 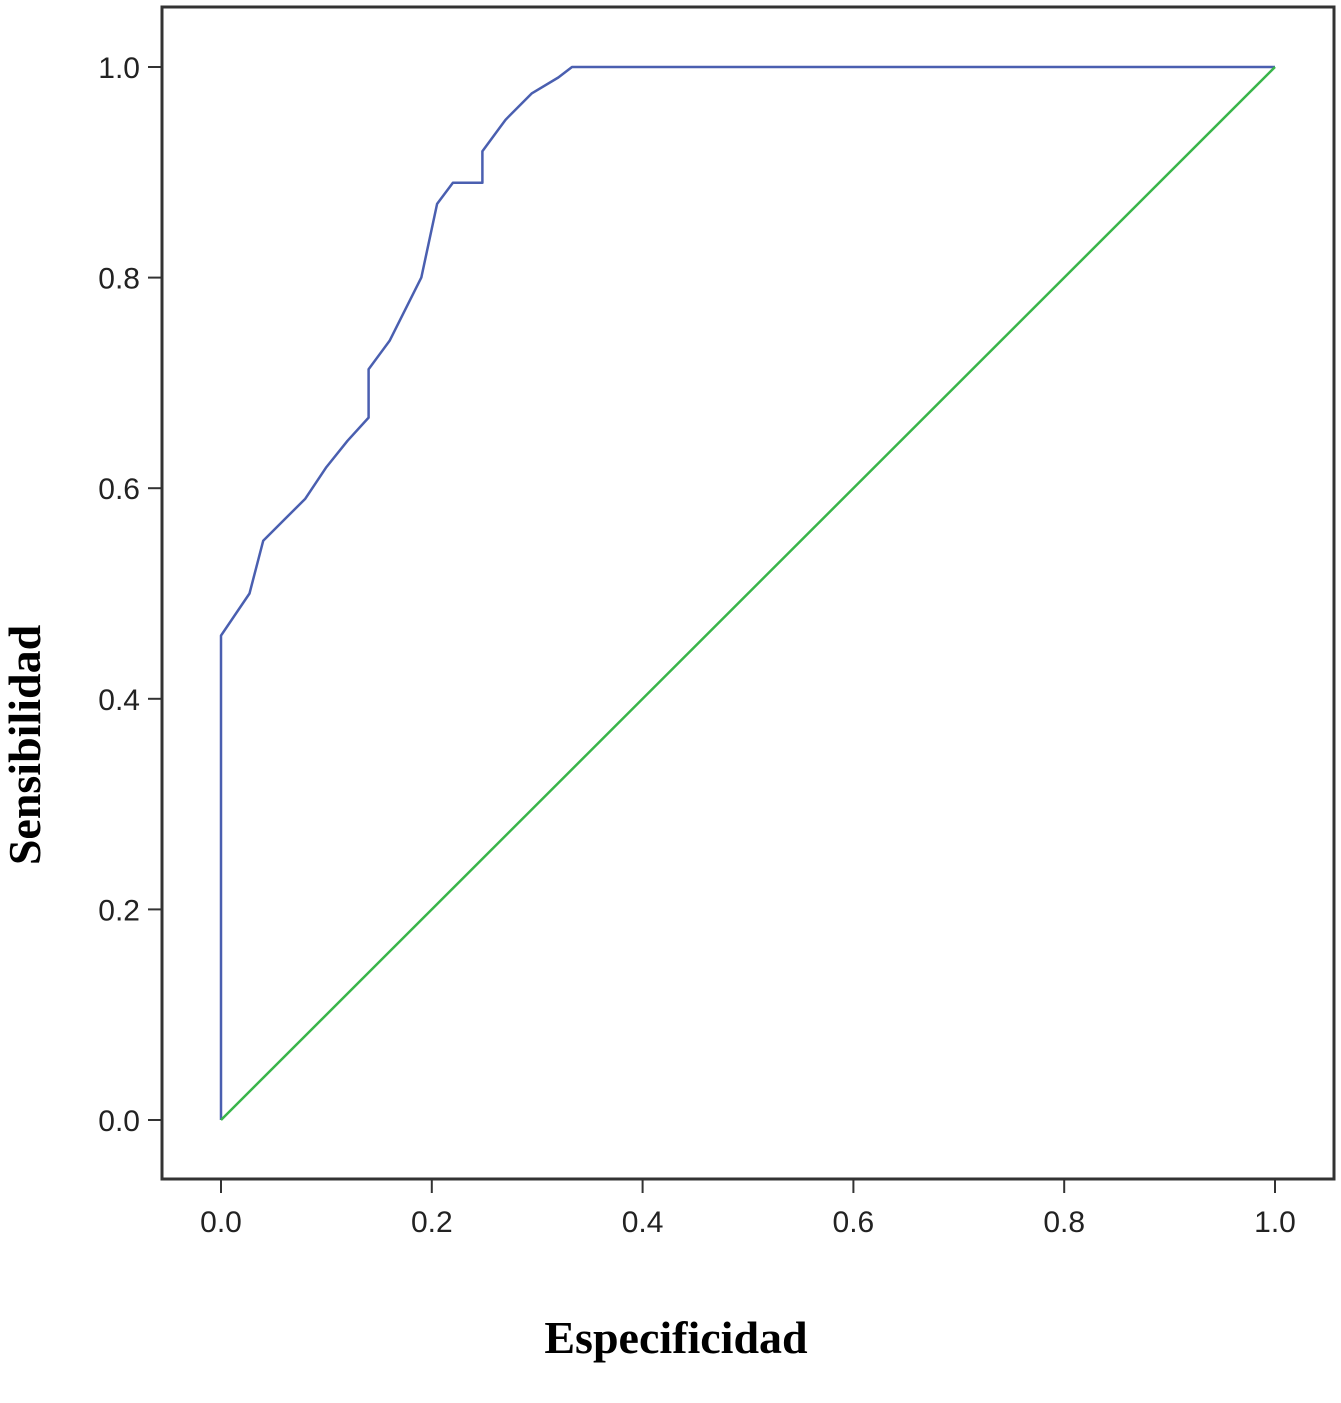 What do you see at coordinates (119, 700) in the screenshot?
I see `y-tick-label: 0.4` at bounding box center [119, 700].